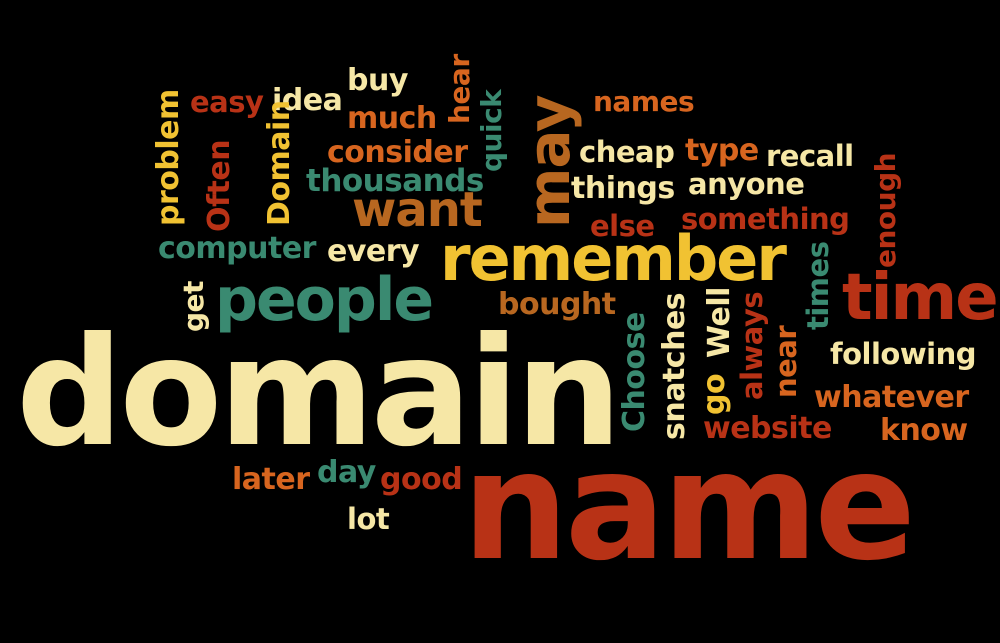 This screenshot has height=643, width=1000. I want to click on word-know: know, so click(924, 430).